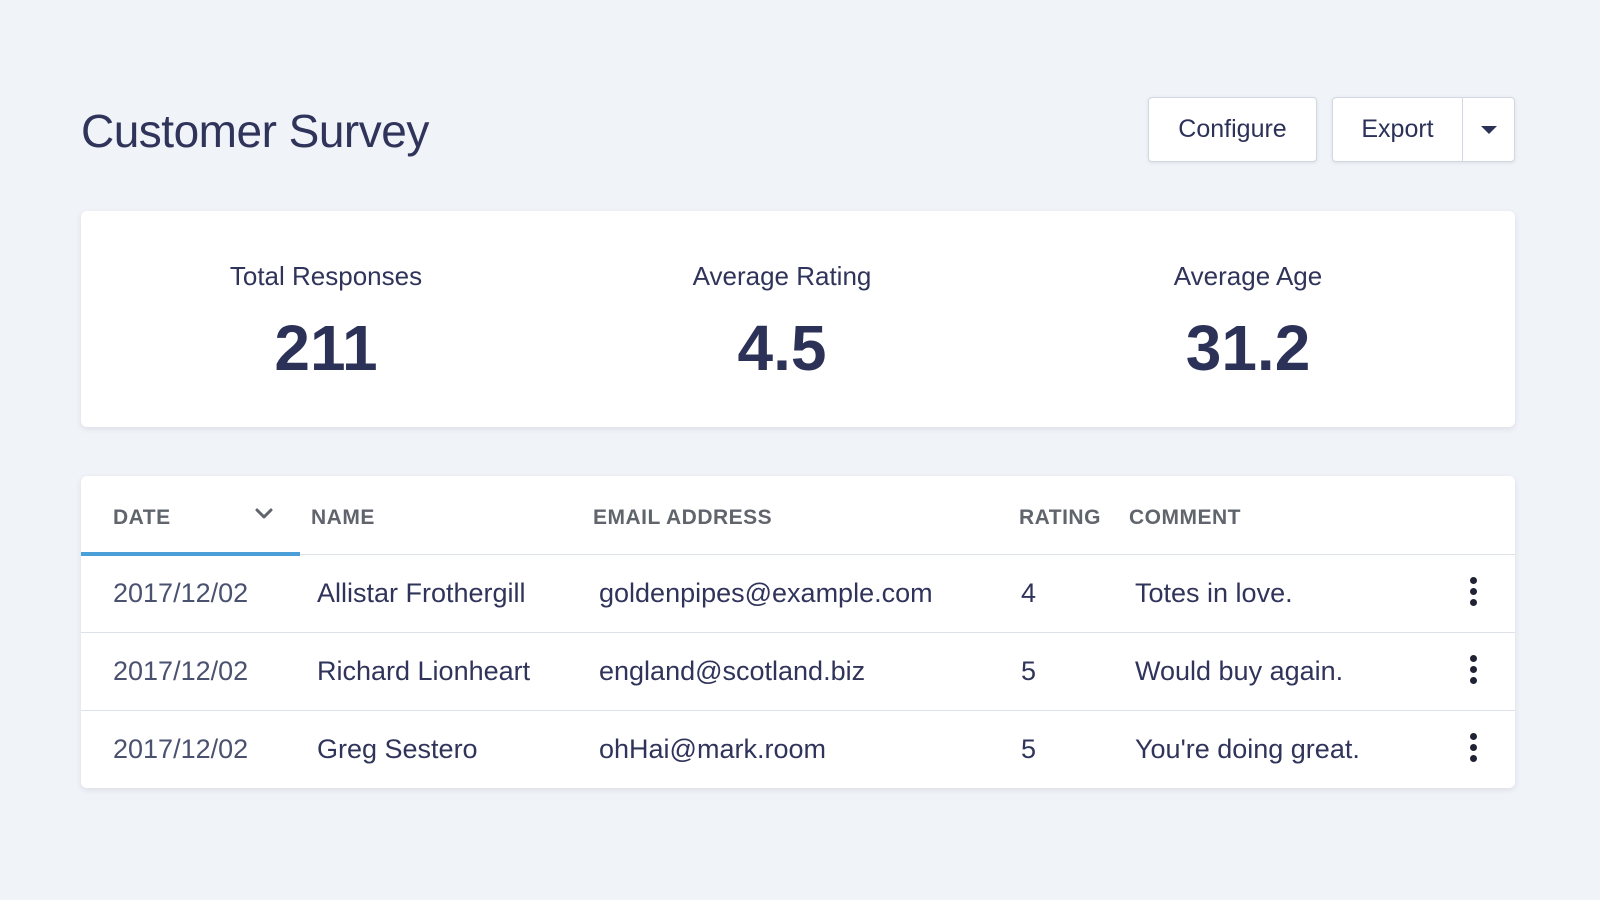 The width and height of the screenshot is (1600, 900). I want to click on toolbar: Configure Export, so click(1331, 129).